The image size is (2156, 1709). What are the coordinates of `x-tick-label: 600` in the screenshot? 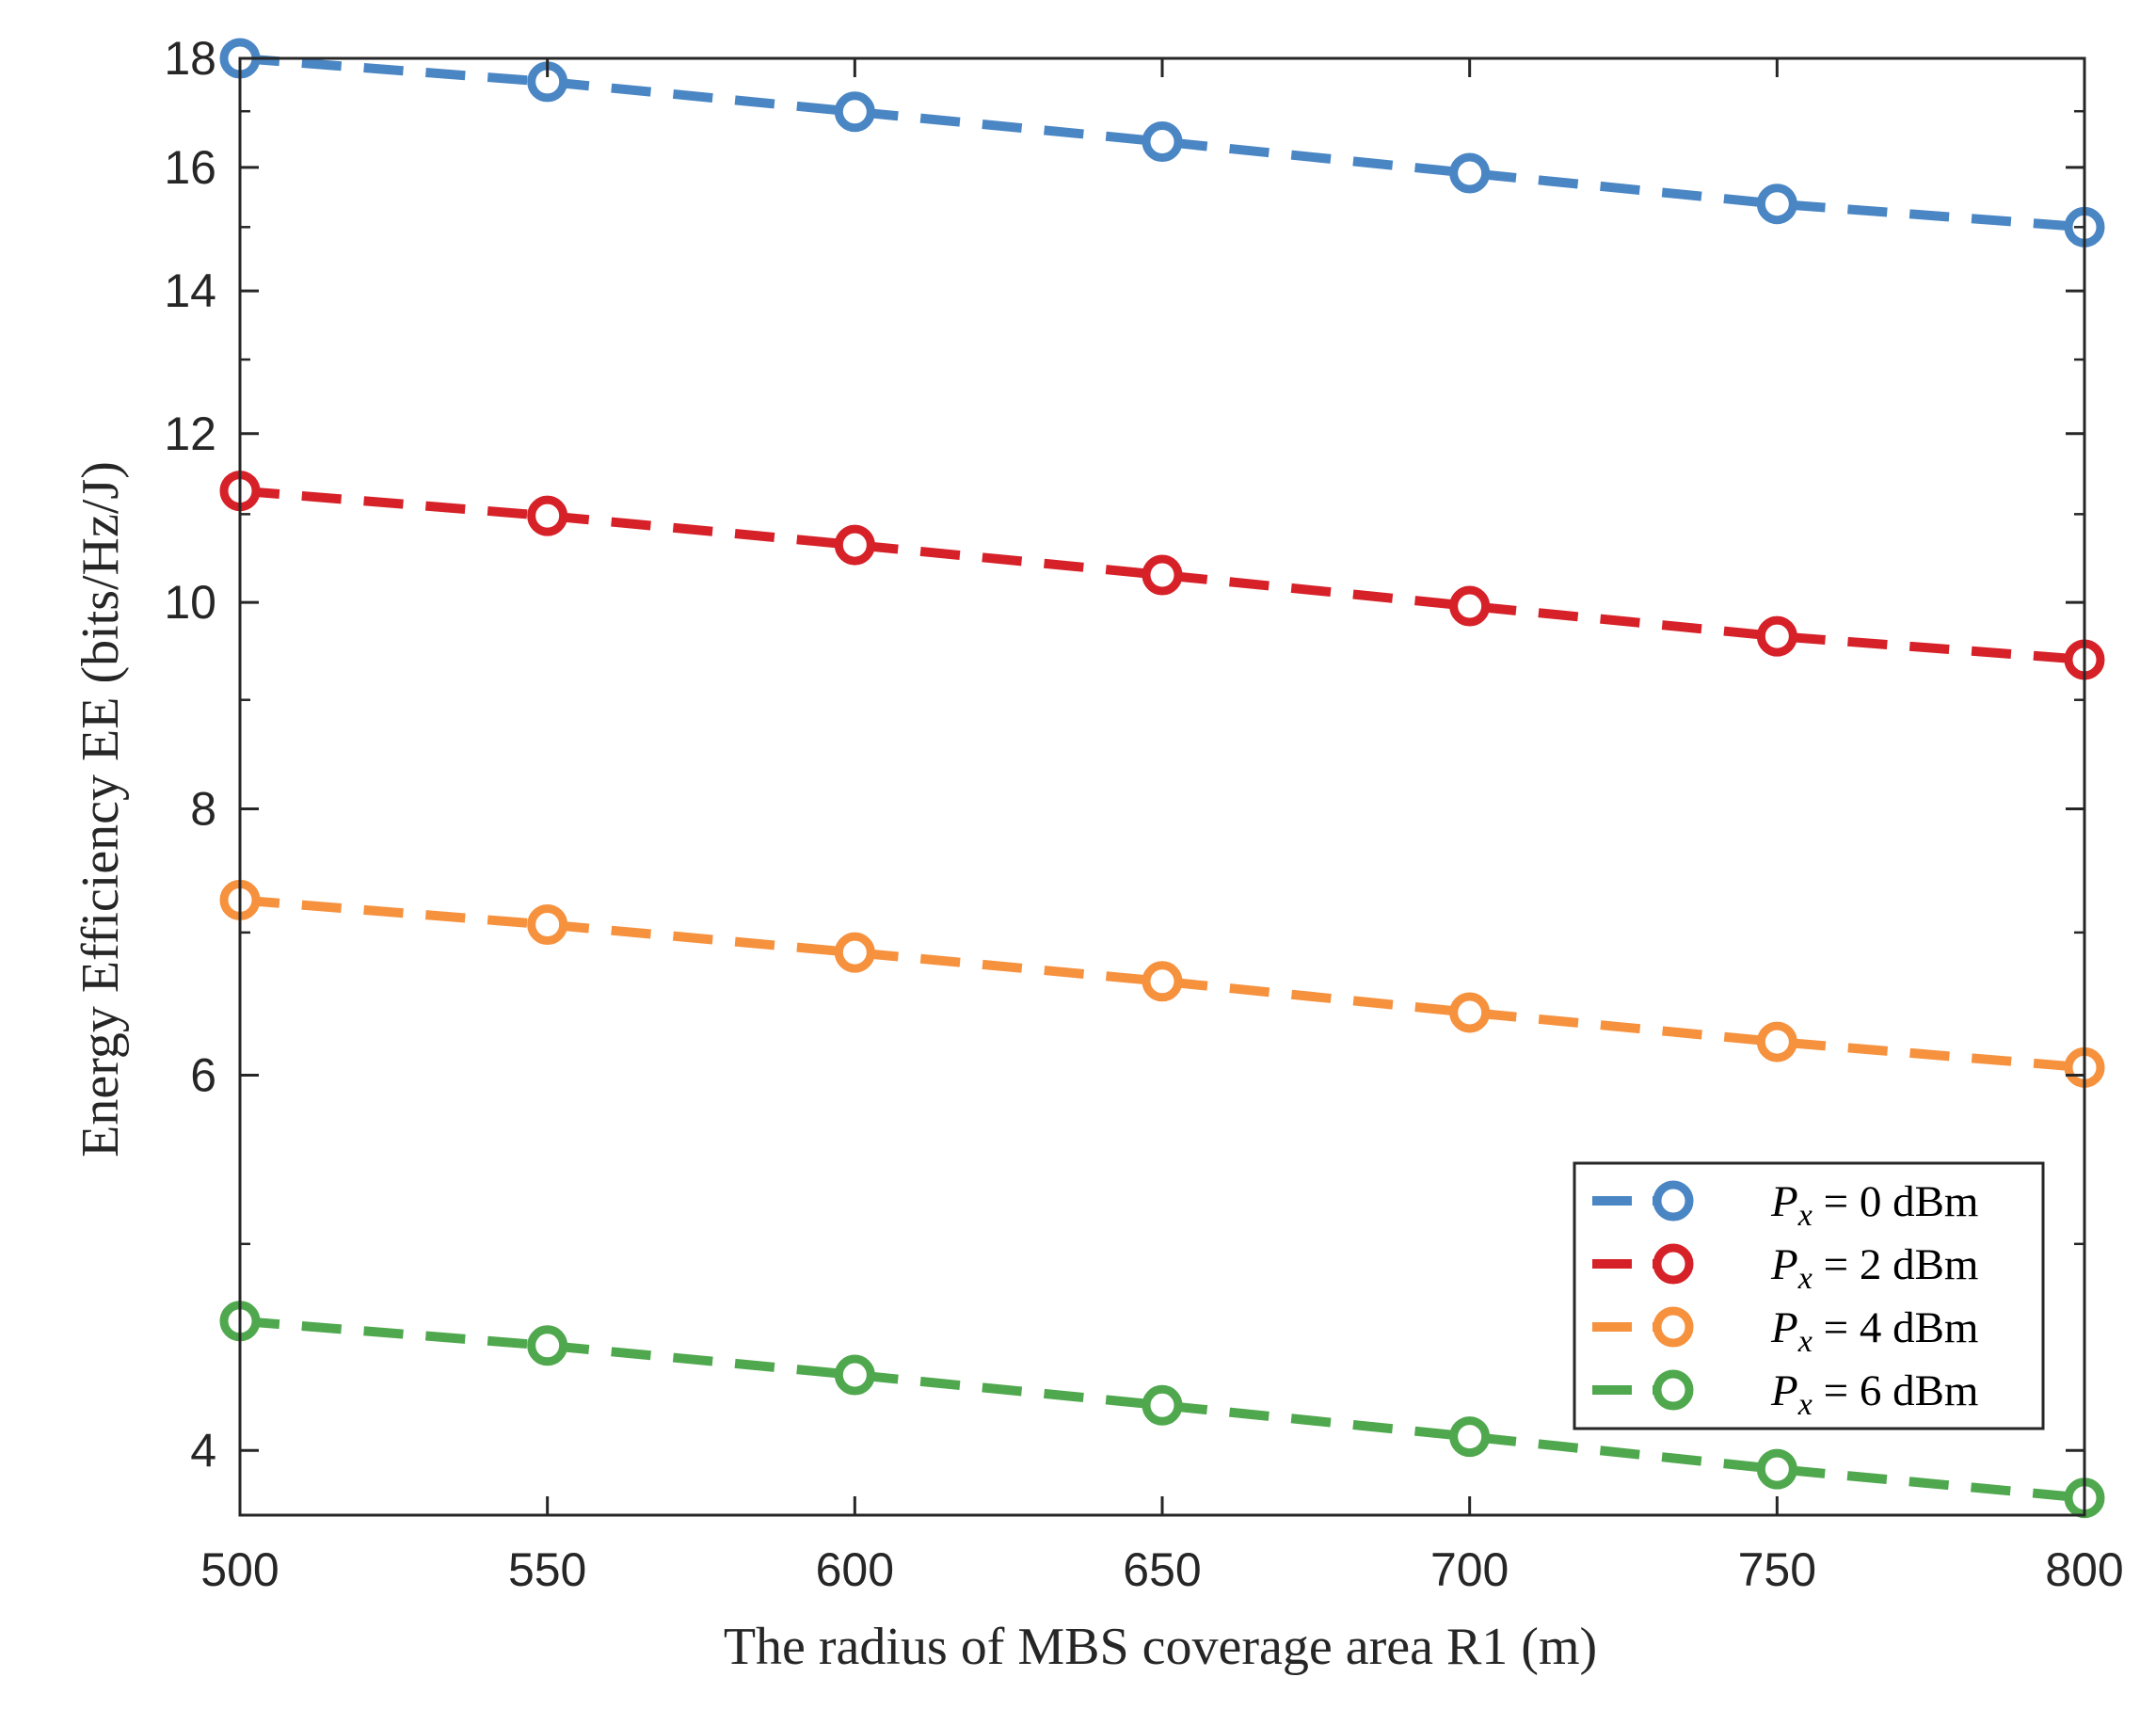 It's located at (855, 1569).